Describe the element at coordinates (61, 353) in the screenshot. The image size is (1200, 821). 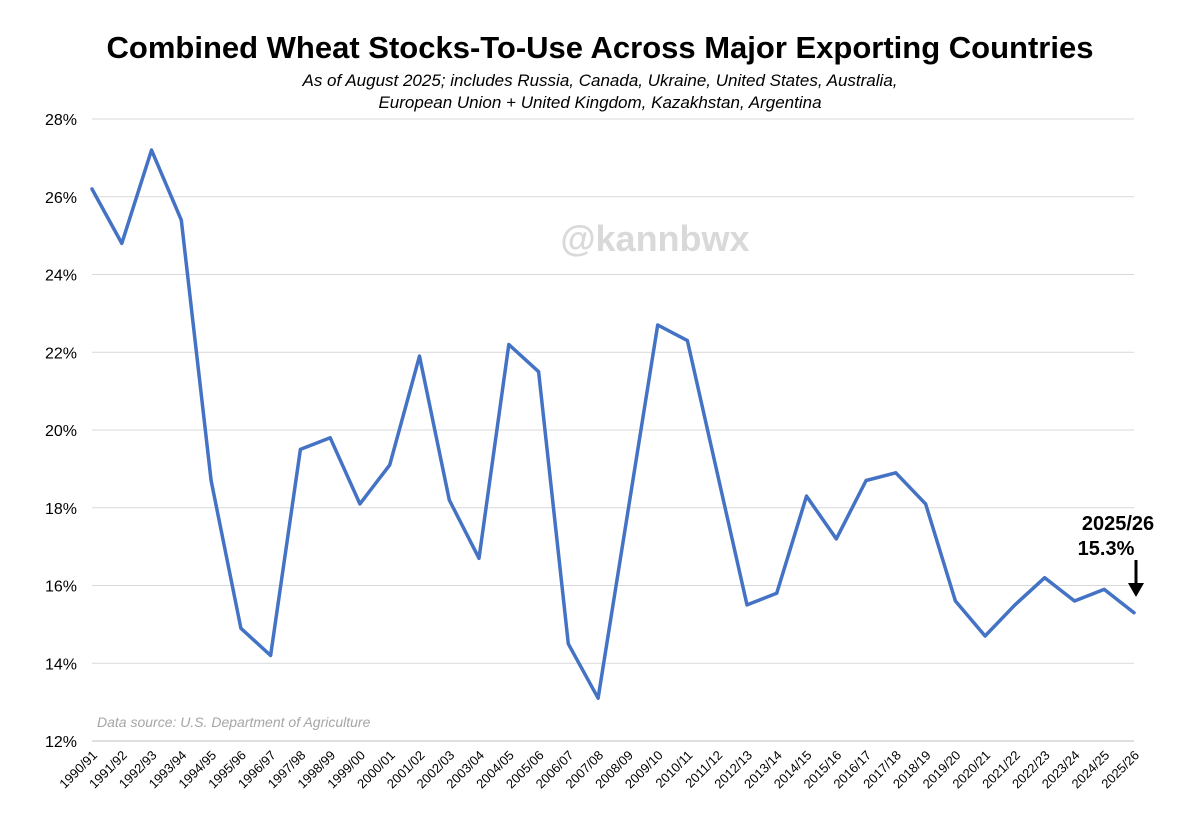
I see `y-tick-label: 22%` at that location.